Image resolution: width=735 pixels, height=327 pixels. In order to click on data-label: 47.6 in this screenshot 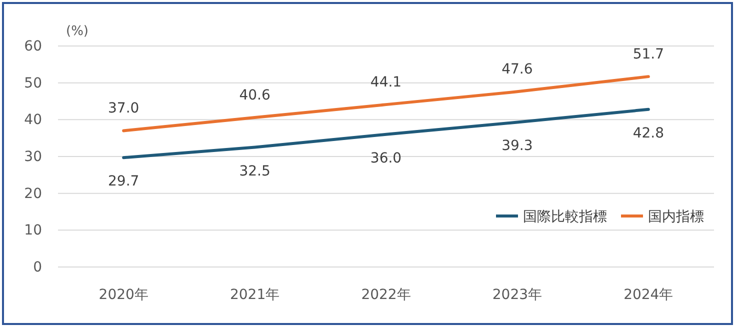, I will do `click(517, 70)`.